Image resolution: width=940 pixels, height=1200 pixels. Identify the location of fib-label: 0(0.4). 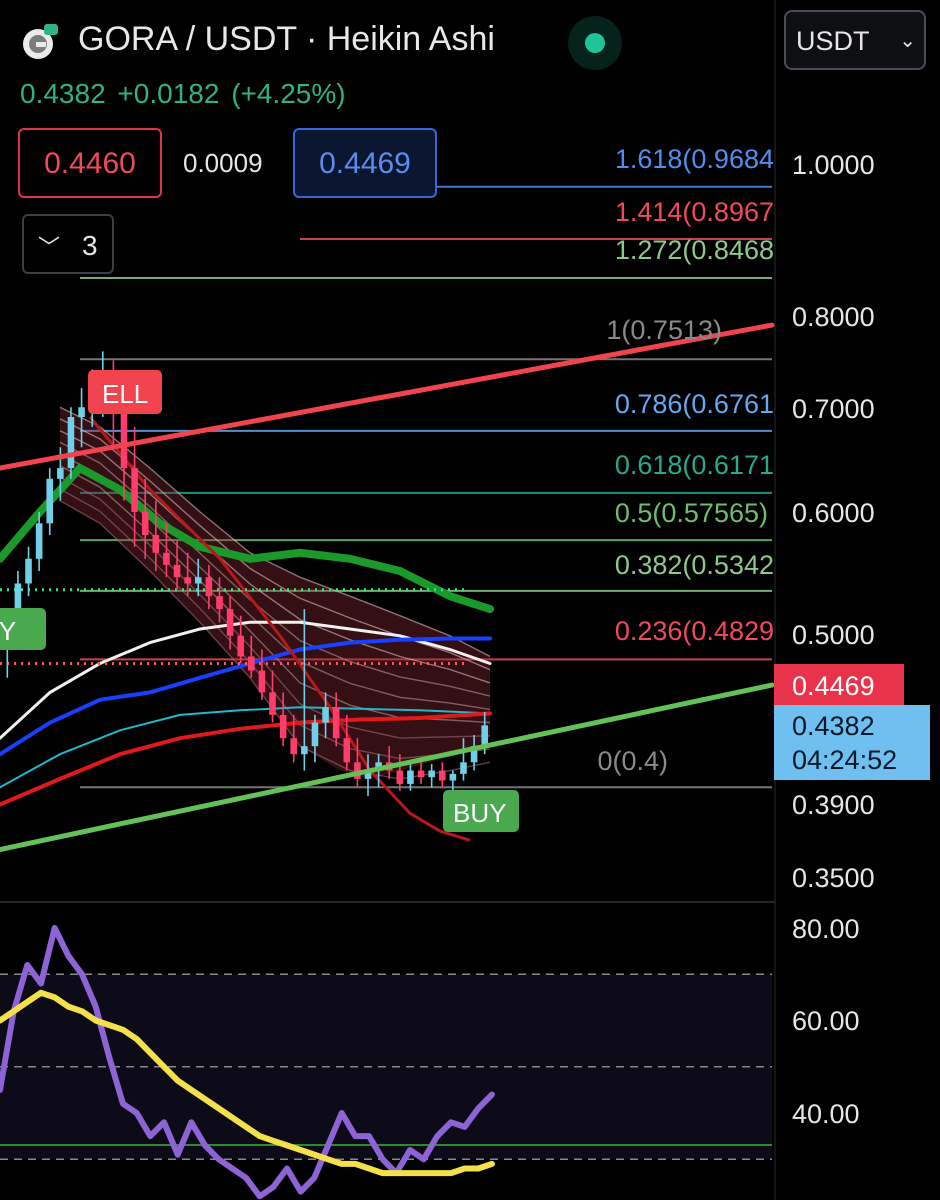
(632, 761).